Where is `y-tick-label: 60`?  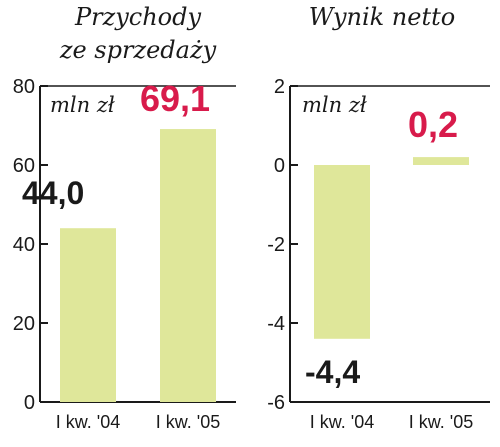 y-tick-label: 60 is located at coordinates (24, 166).